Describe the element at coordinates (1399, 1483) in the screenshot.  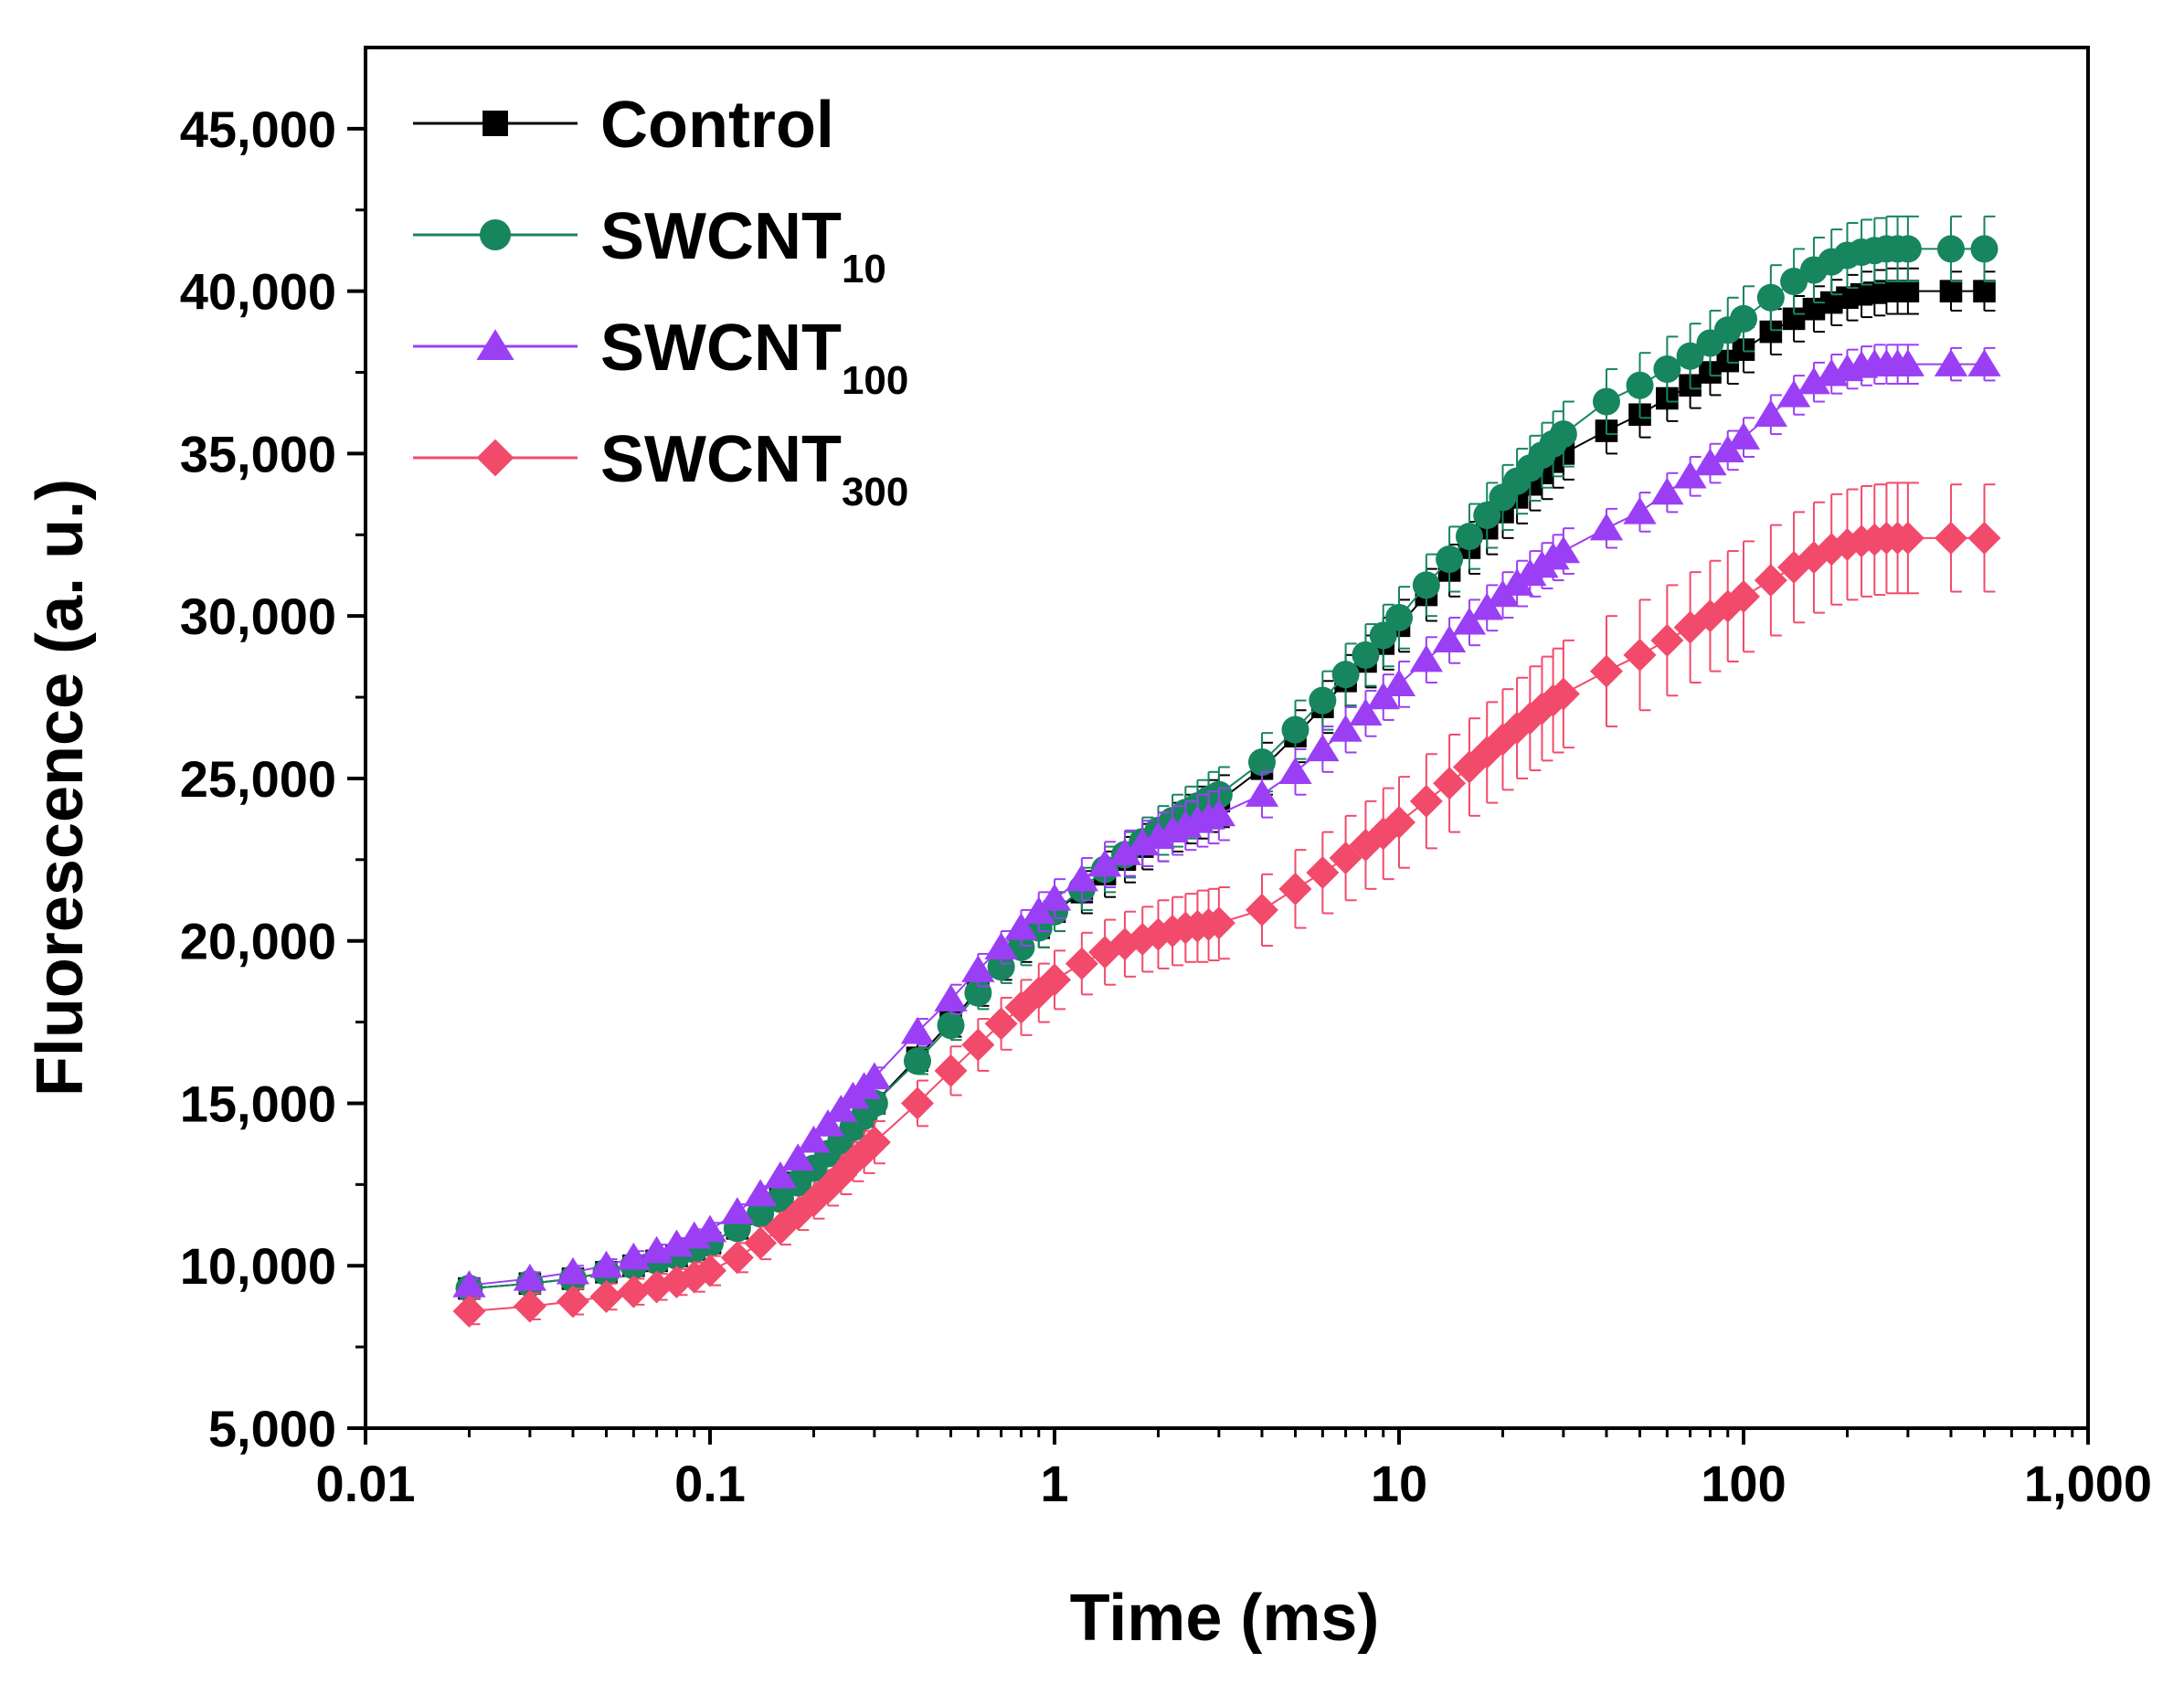
I see `x-tick-label: 10` at that location.